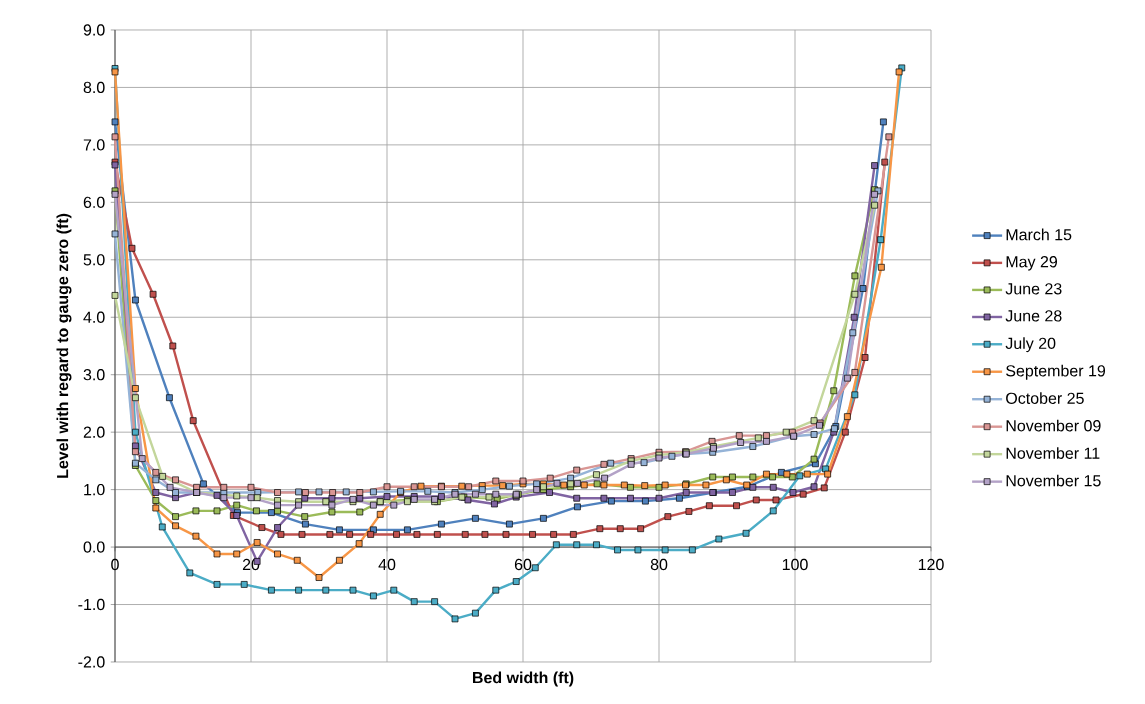 Image resolution: width=1145 pixels, height=704 pixels. What do you see at coordinates (1033, 316) in the screenshot?
I see `legend-label: June 28` at bounding box center [1033, 316].